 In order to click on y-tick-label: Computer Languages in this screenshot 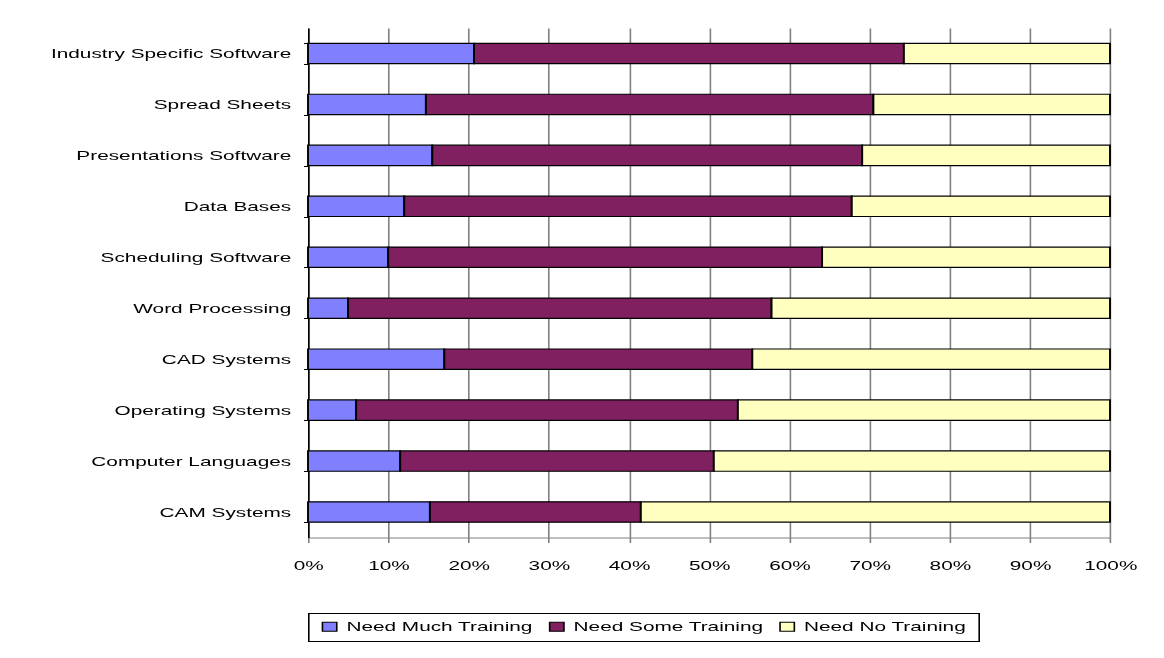, I will do `click(191, 461)`.